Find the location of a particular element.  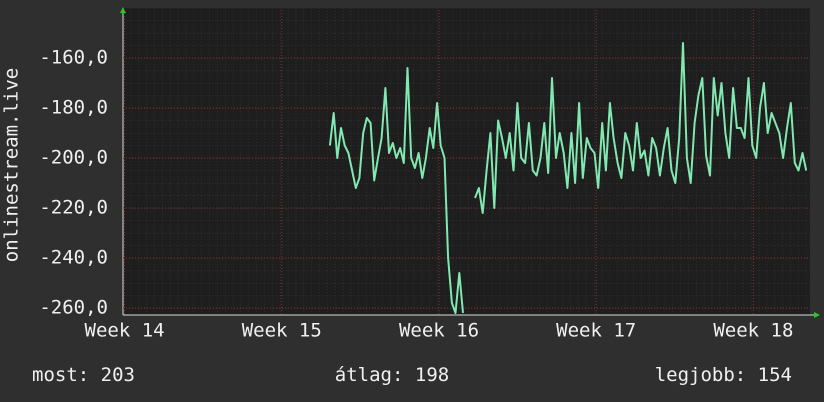

stats: most: 203 átlag: 198 legjobb: 154 is located at coordinates (412, 375).